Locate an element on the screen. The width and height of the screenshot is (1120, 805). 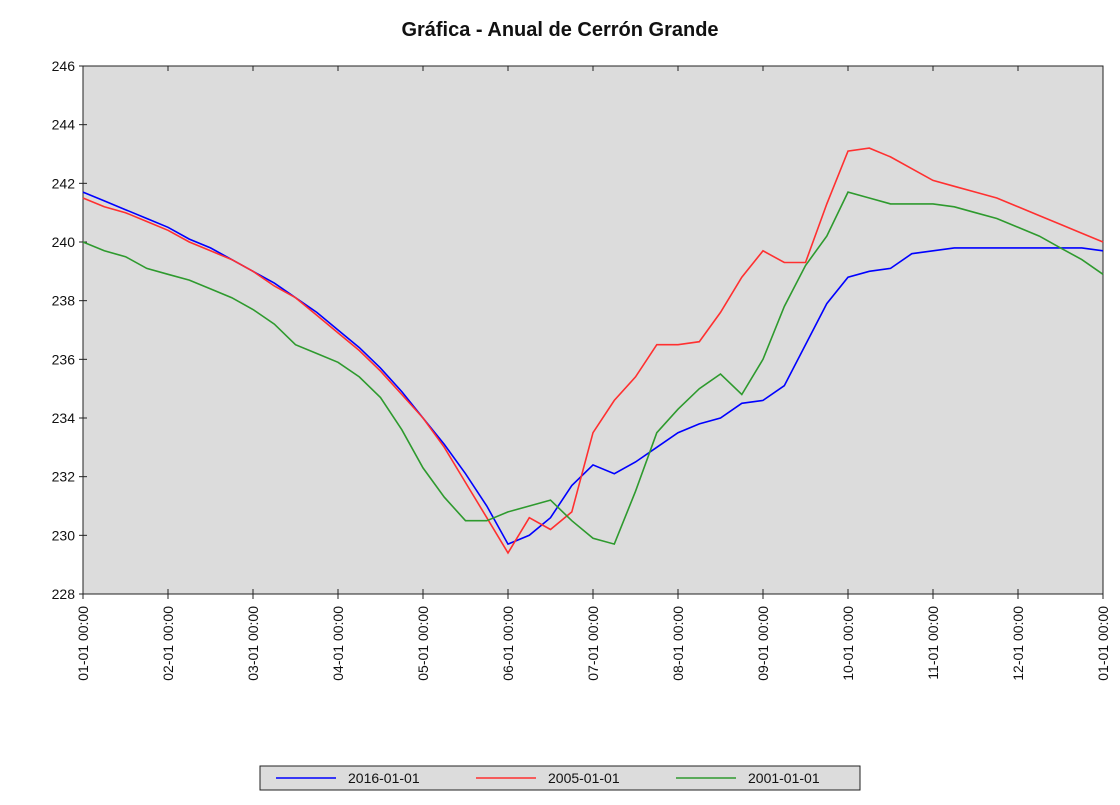
legend-label: 2001-01-01 is located at coordinates (784, 778).